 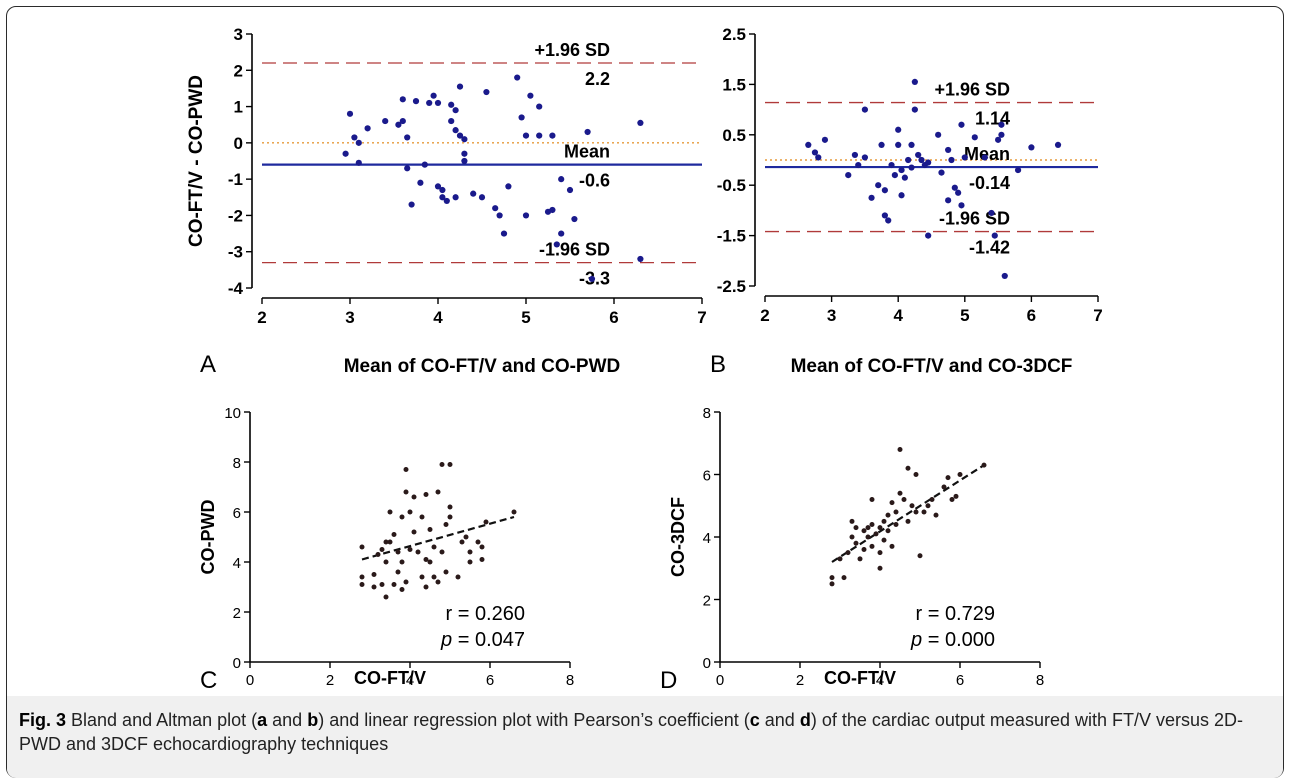 I want to click on x-tick-label: 4, so click(x=880, y=680).